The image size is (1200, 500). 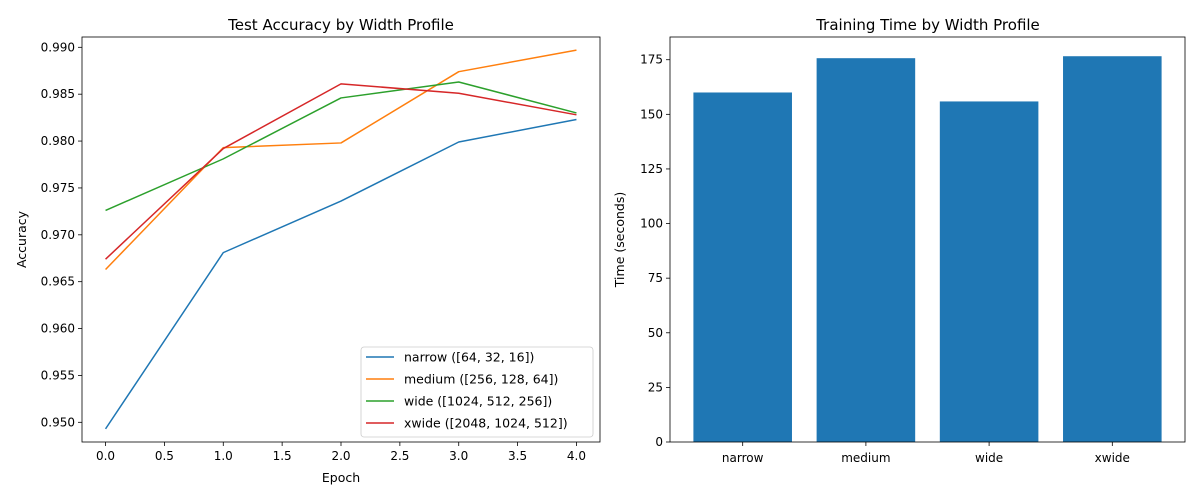 What do you see at coordinates (742, 267) in the screenshot?
I see `bar-narrow` at bounding box center [742, 267].